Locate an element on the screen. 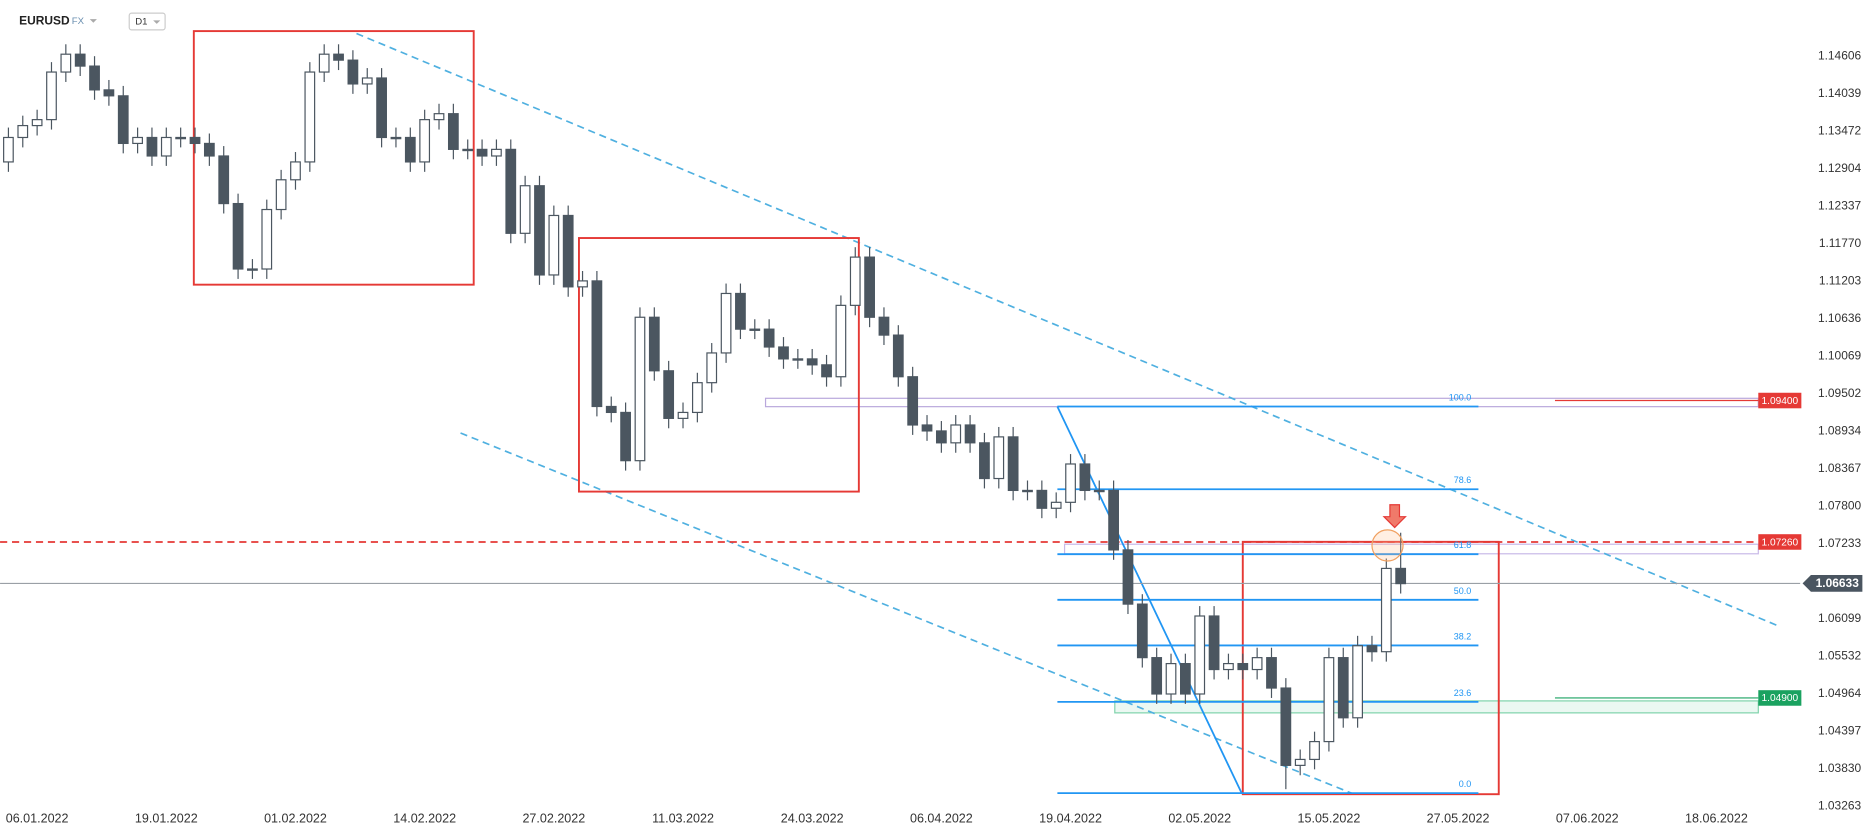 This screenshot has height=832, width=1866. level-label: 1.07260 is located at coordinates (1779, 542).